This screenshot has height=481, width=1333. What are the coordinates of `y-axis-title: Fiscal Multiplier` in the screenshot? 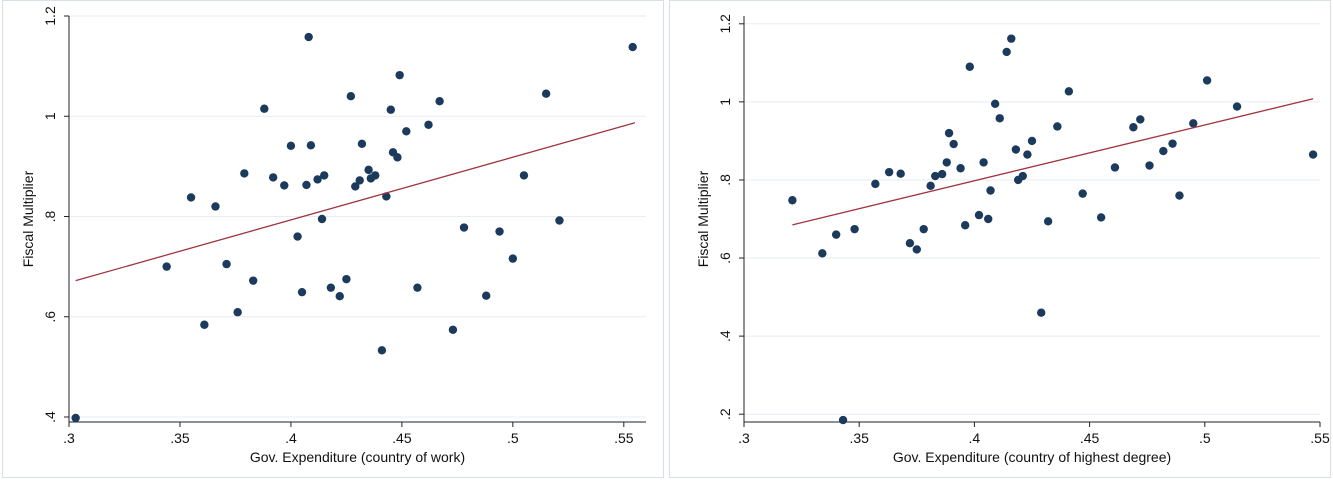 It's located at (703, 218).